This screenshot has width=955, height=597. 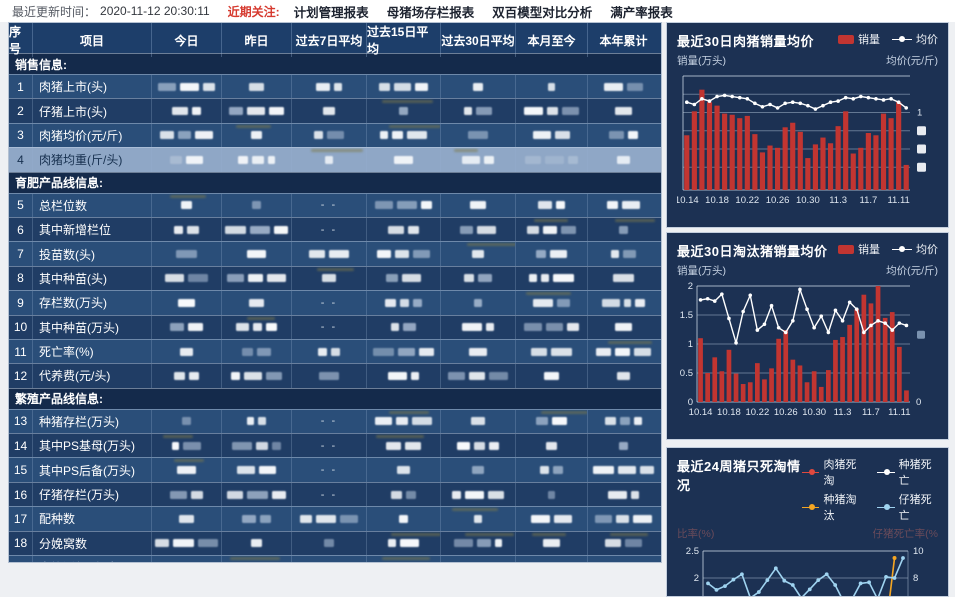 What do you see at coordinates (902, 249) in the screenshot?
I see `legend-line-swatch` at bounding box center [902, 249].